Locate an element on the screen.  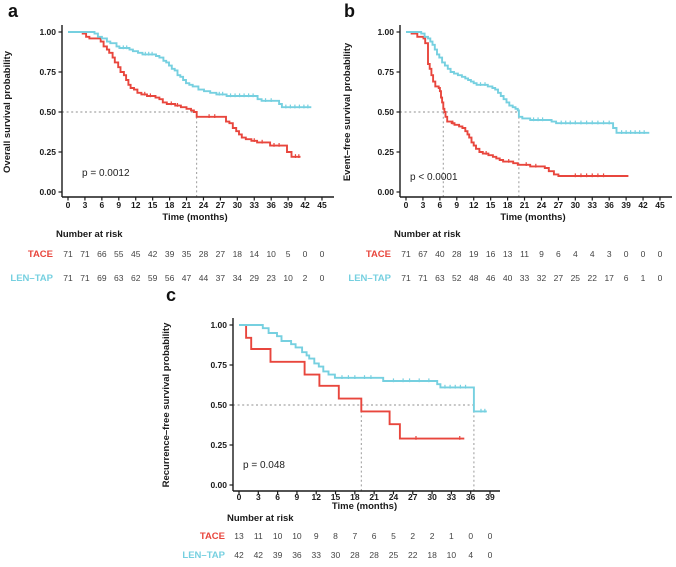
y-tick-label: 0.50 is located at coordinates (385, 112).